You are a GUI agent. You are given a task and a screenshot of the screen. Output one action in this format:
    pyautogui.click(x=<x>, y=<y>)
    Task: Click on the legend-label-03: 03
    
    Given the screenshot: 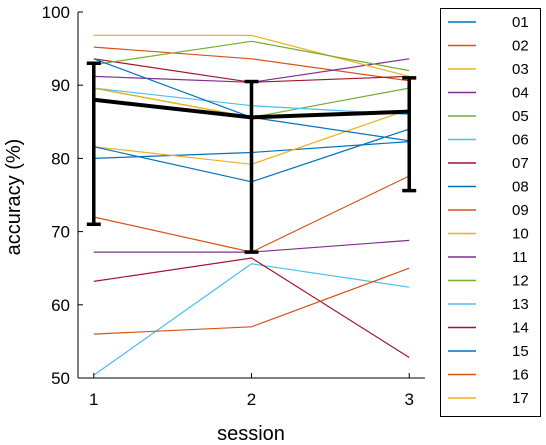 What is the action you would take?
    pyautogui.click(x=520, y=69)
    